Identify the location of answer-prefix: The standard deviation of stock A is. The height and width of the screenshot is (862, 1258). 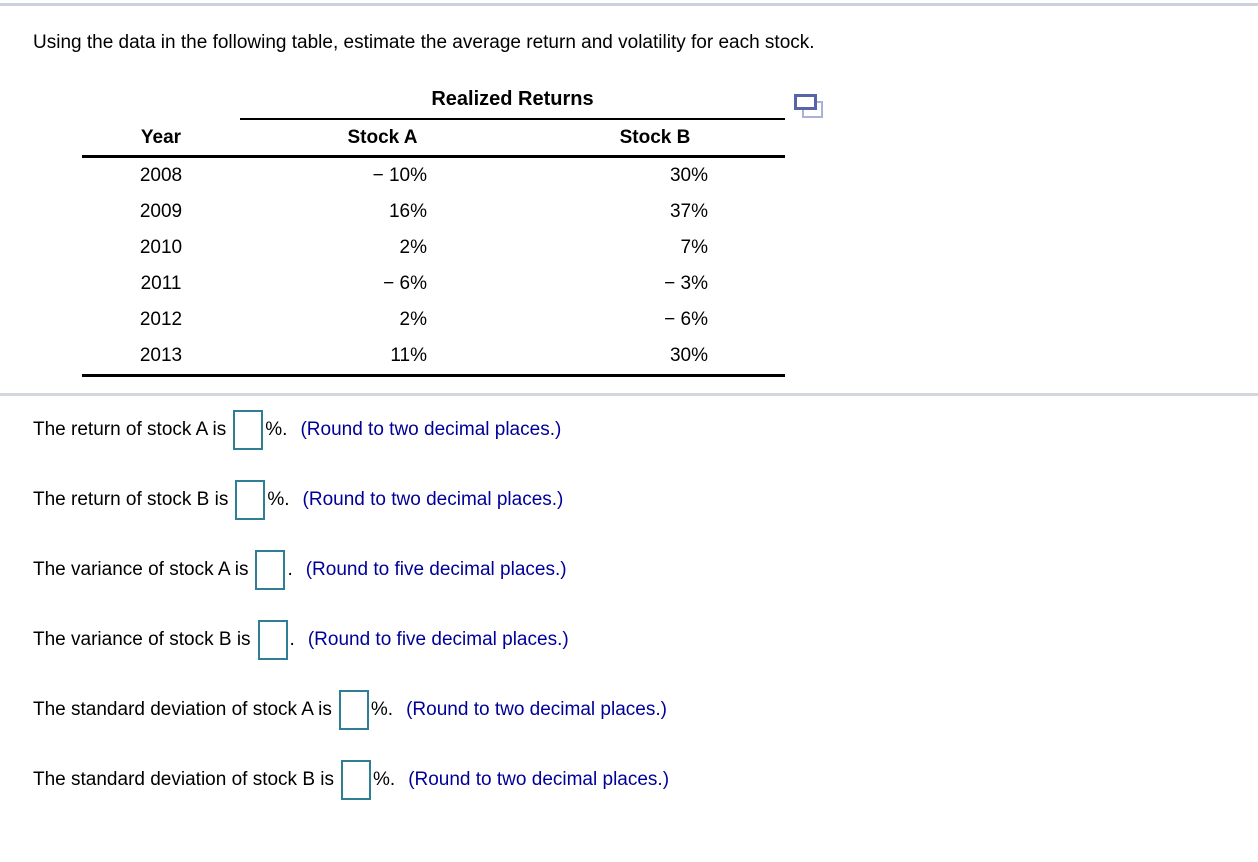
(182, 709).